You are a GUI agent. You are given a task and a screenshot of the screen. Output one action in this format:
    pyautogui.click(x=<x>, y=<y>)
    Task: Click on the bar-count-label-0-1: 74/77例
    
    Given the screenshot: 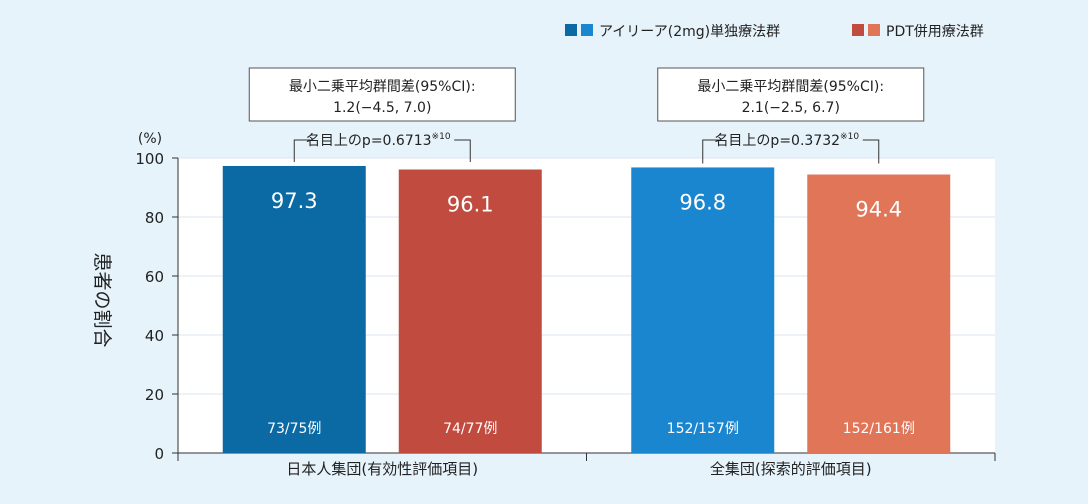 What is the action you would take?
    pyautogui.click(x=470, y=429)
    